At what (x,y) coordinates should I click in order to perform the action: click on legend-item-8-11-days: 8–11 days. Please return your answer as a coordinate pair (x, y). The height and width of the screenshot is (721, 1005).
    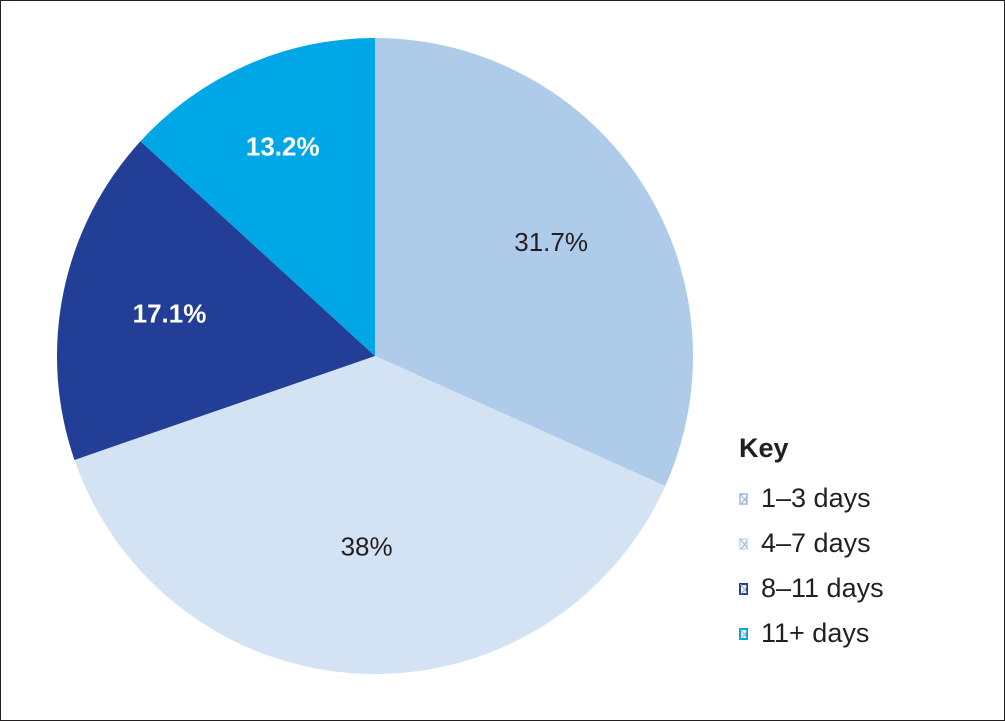
    Looking at the image, I should click on (811, 588).